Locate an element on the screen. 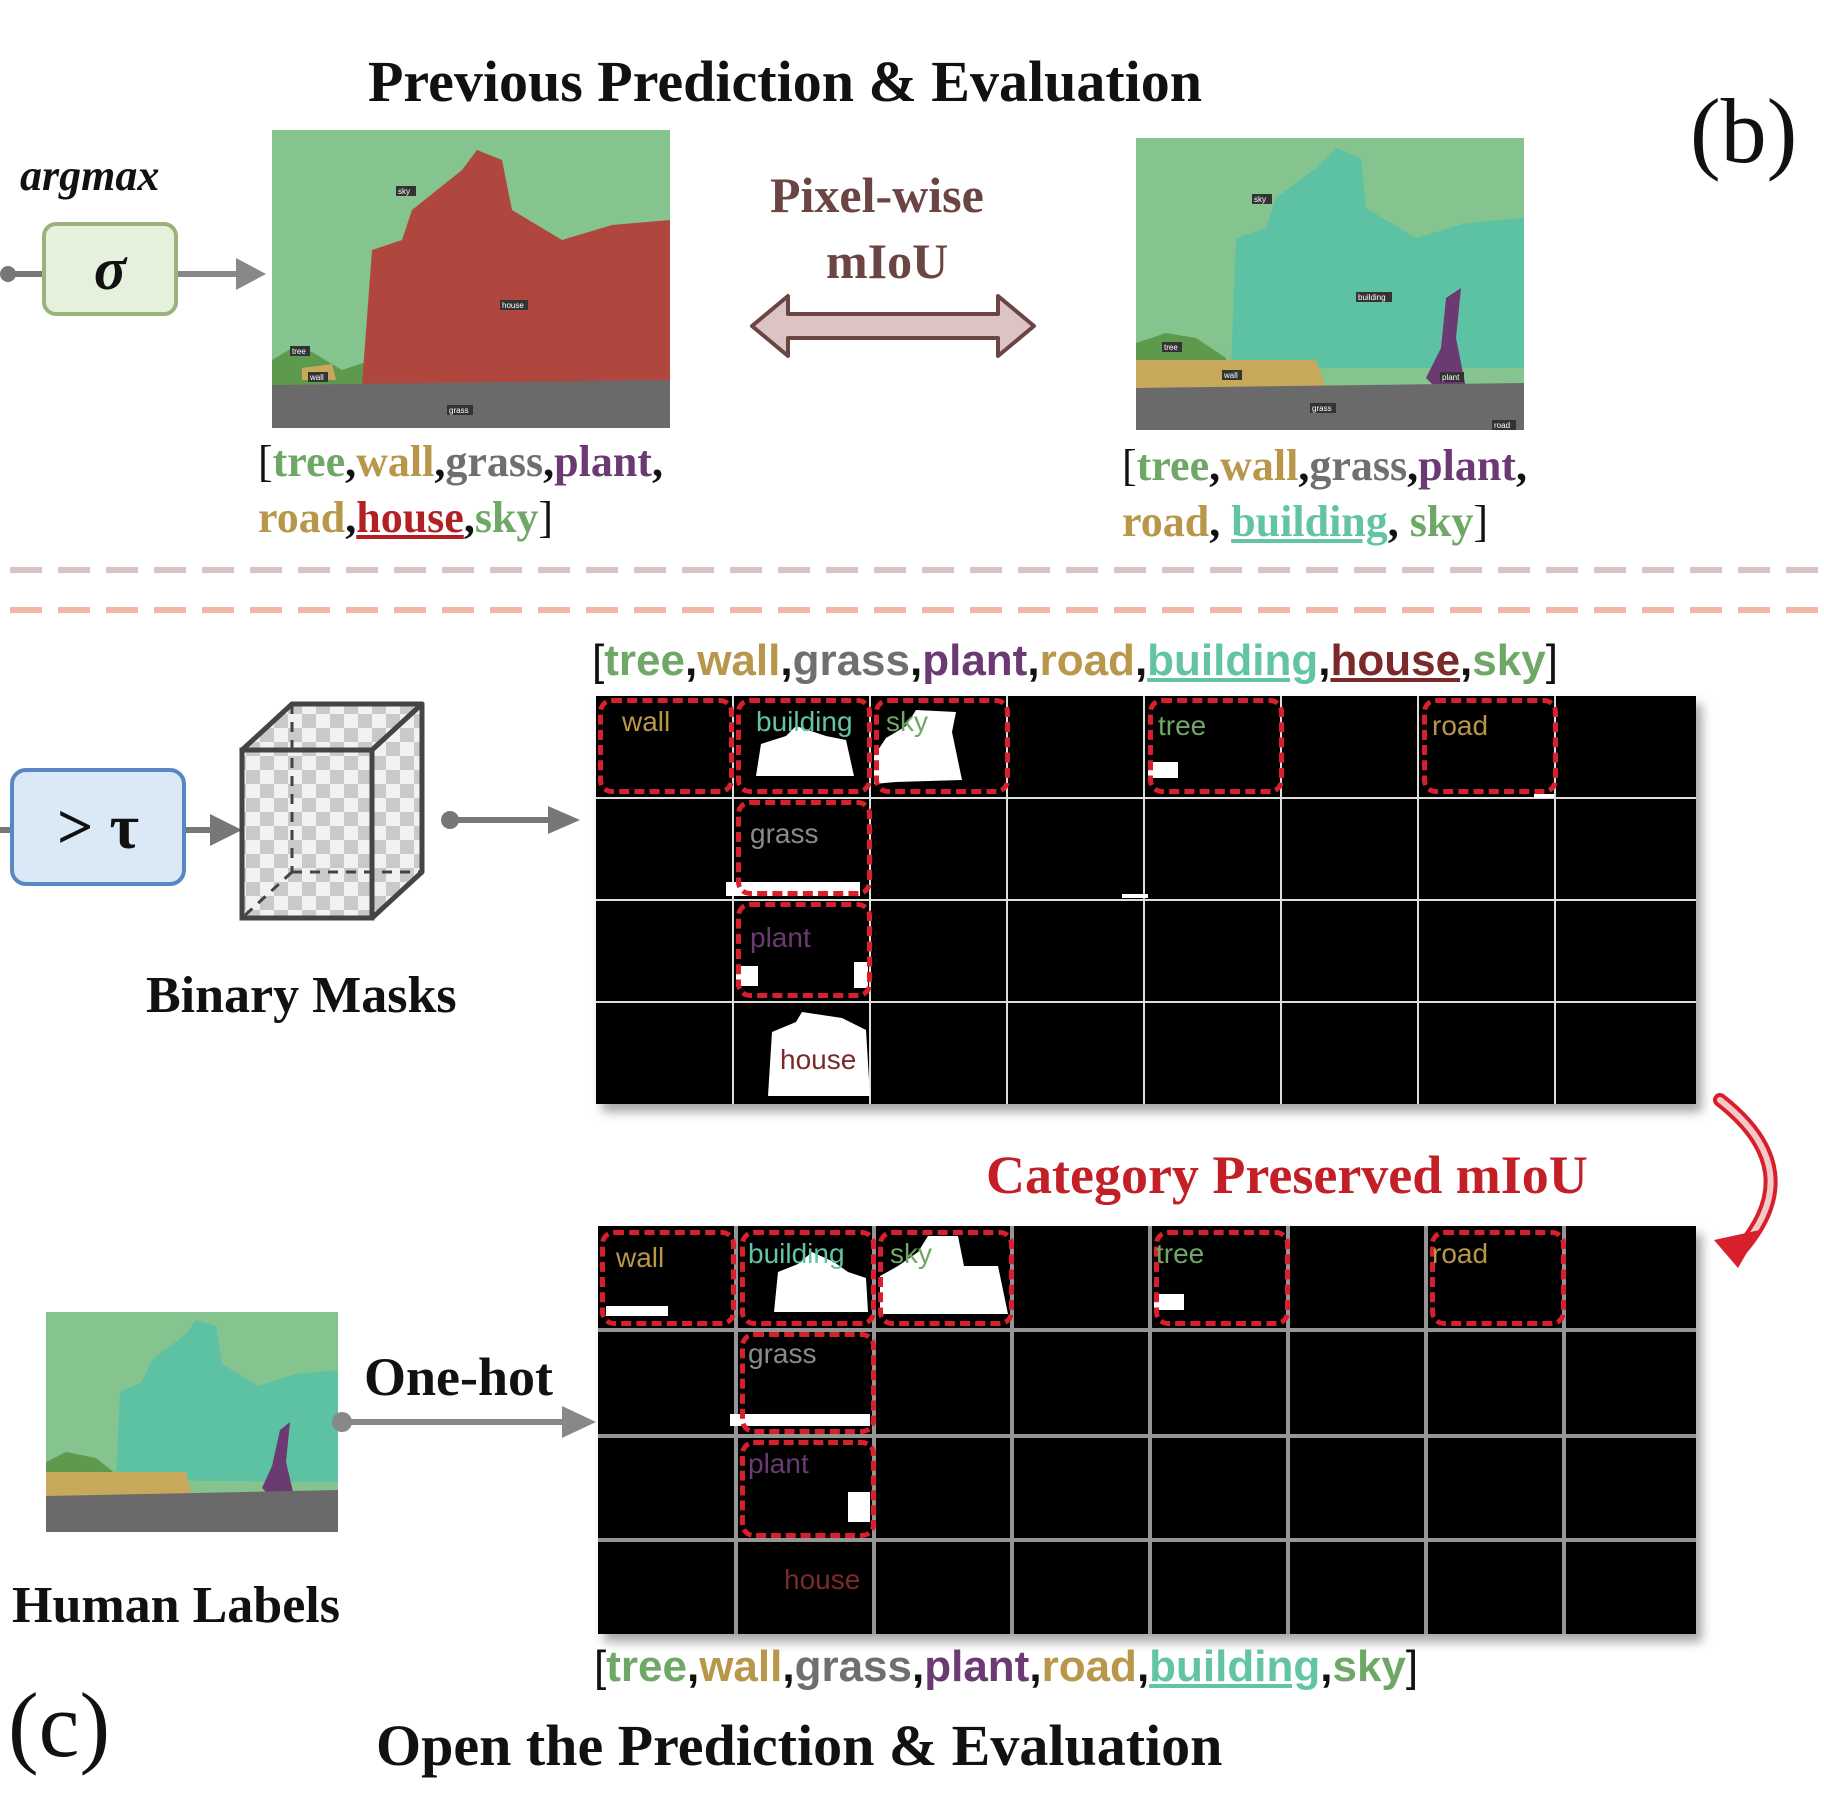  cell-label-sky: sky is located at coordinates (911, 1253).